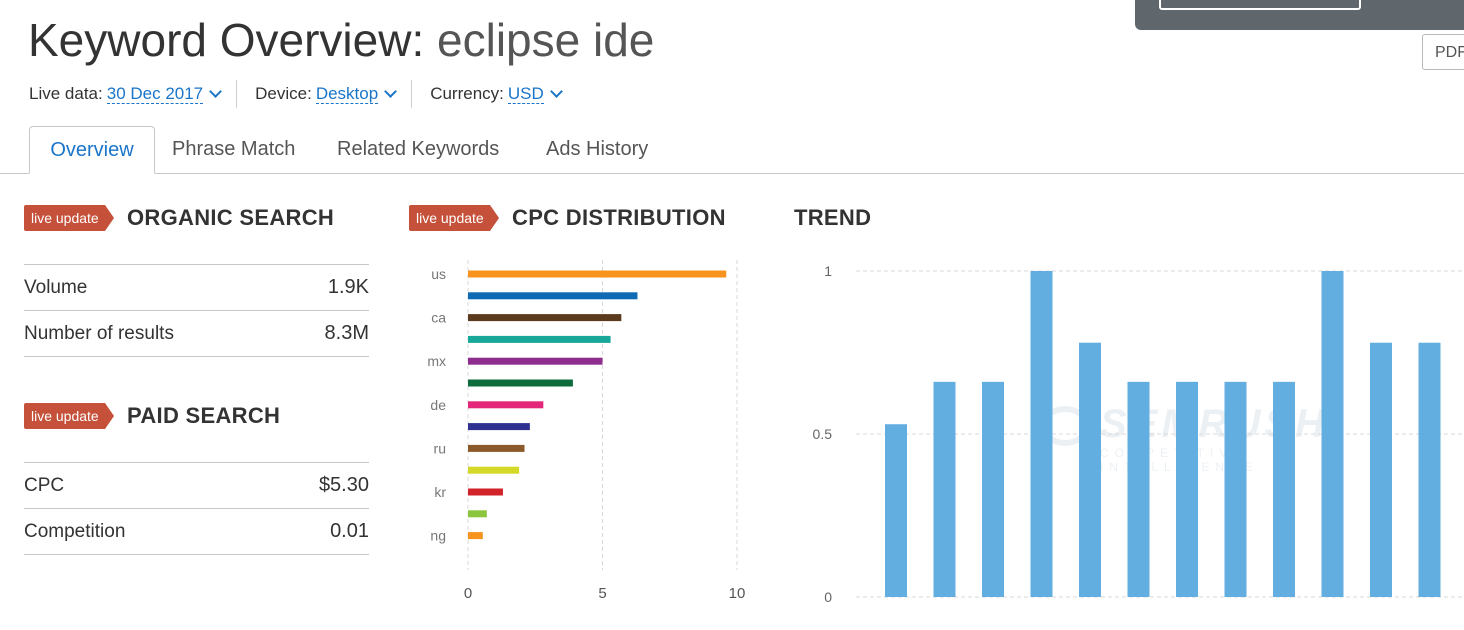 The height and width of the screenshot is (630, 1464). I want to click on title-prefix: Keyword Overview:, so click(226, 40).